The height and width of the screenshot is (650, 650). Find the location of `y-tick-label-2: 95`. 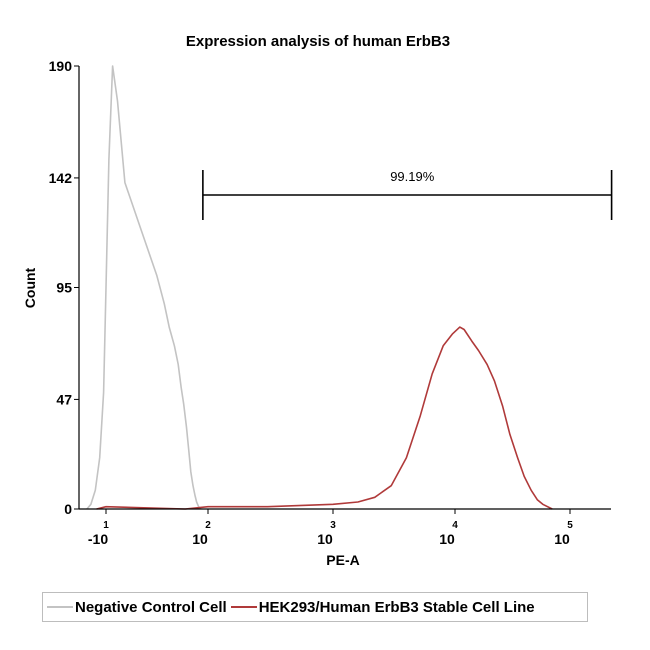

y-tick-label-2: 95 is located at coordinates (64, 288).